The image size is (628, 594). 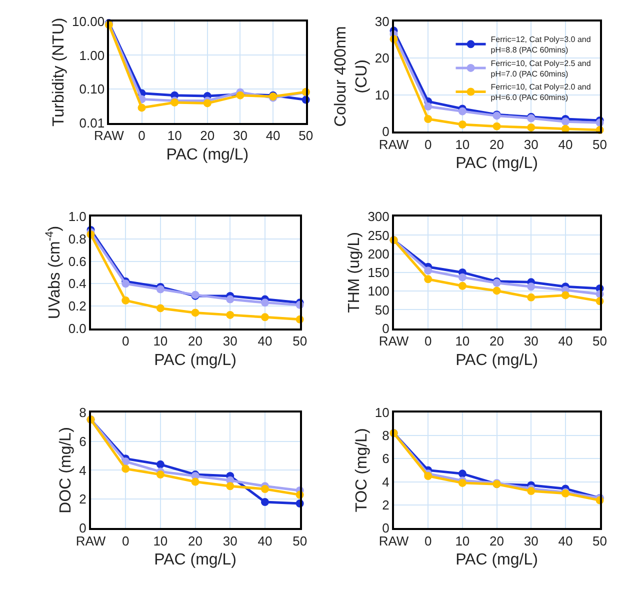 I want to click on y-tick-label: 0.0, so click(x=77, y=328).